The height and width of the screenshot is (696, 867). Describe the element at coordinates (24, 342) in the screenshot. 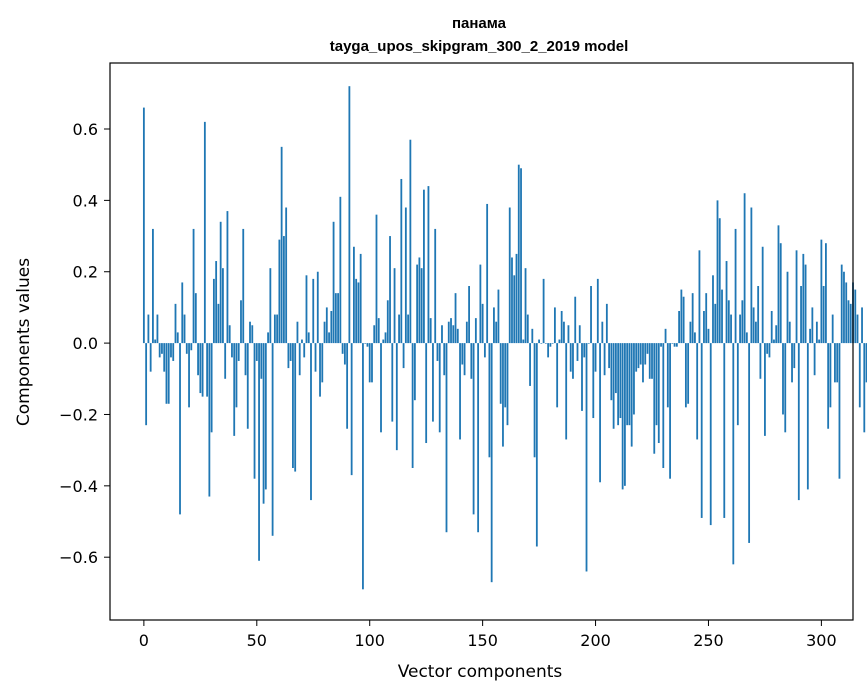

I see `y-axis-label: Components values` at that location.